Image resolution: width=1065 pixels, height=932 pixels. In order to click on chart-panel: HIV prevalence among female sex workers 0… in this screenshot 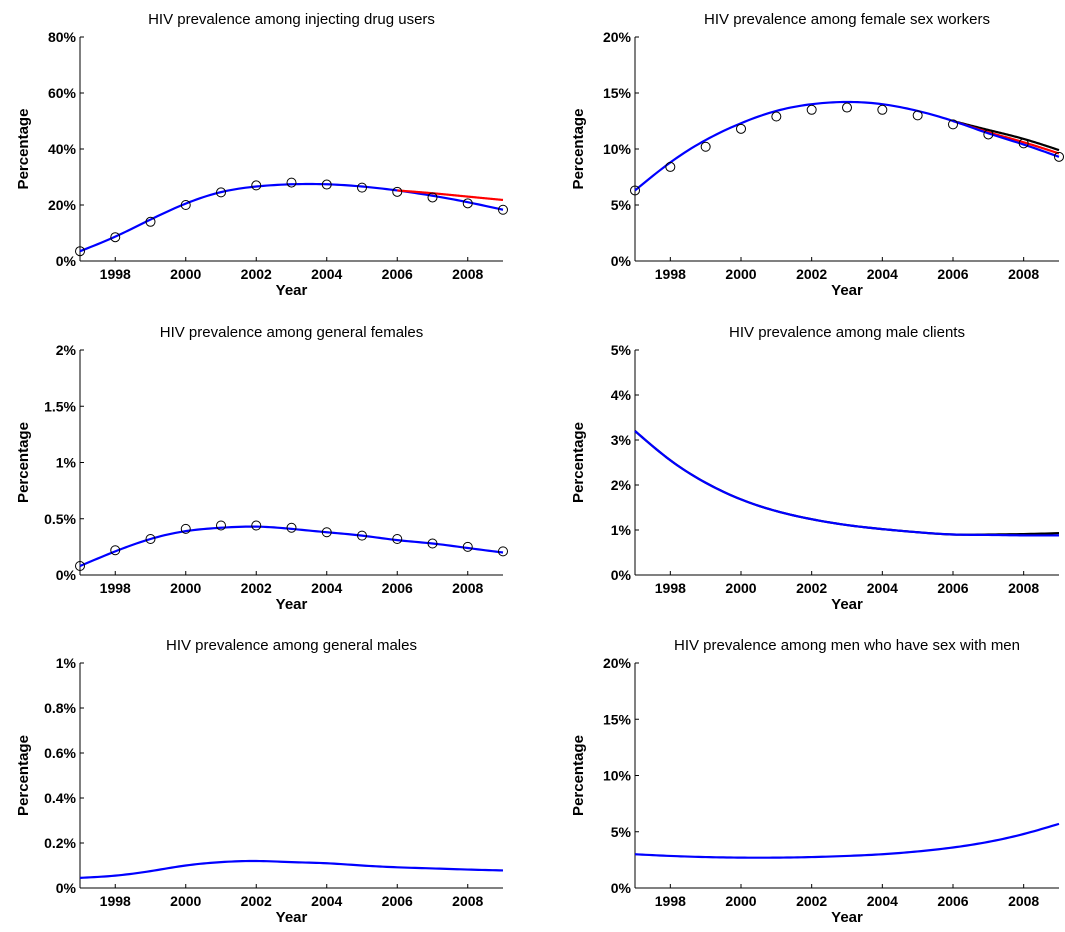, I will do `click(817, 155)`.